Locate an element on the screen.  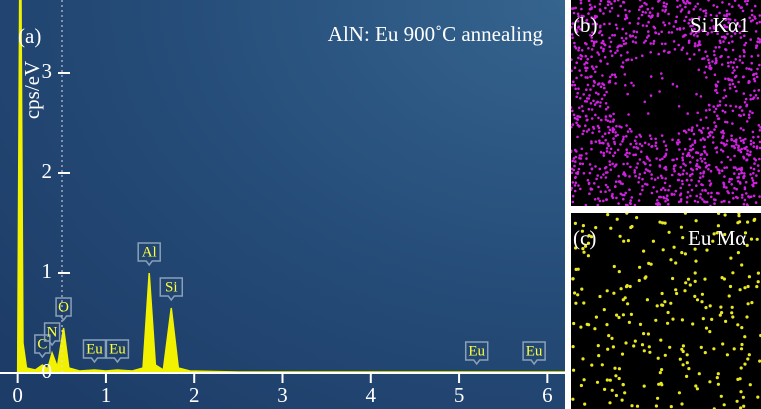
y-tick-label: 1 is located at coordinates (47, 271).